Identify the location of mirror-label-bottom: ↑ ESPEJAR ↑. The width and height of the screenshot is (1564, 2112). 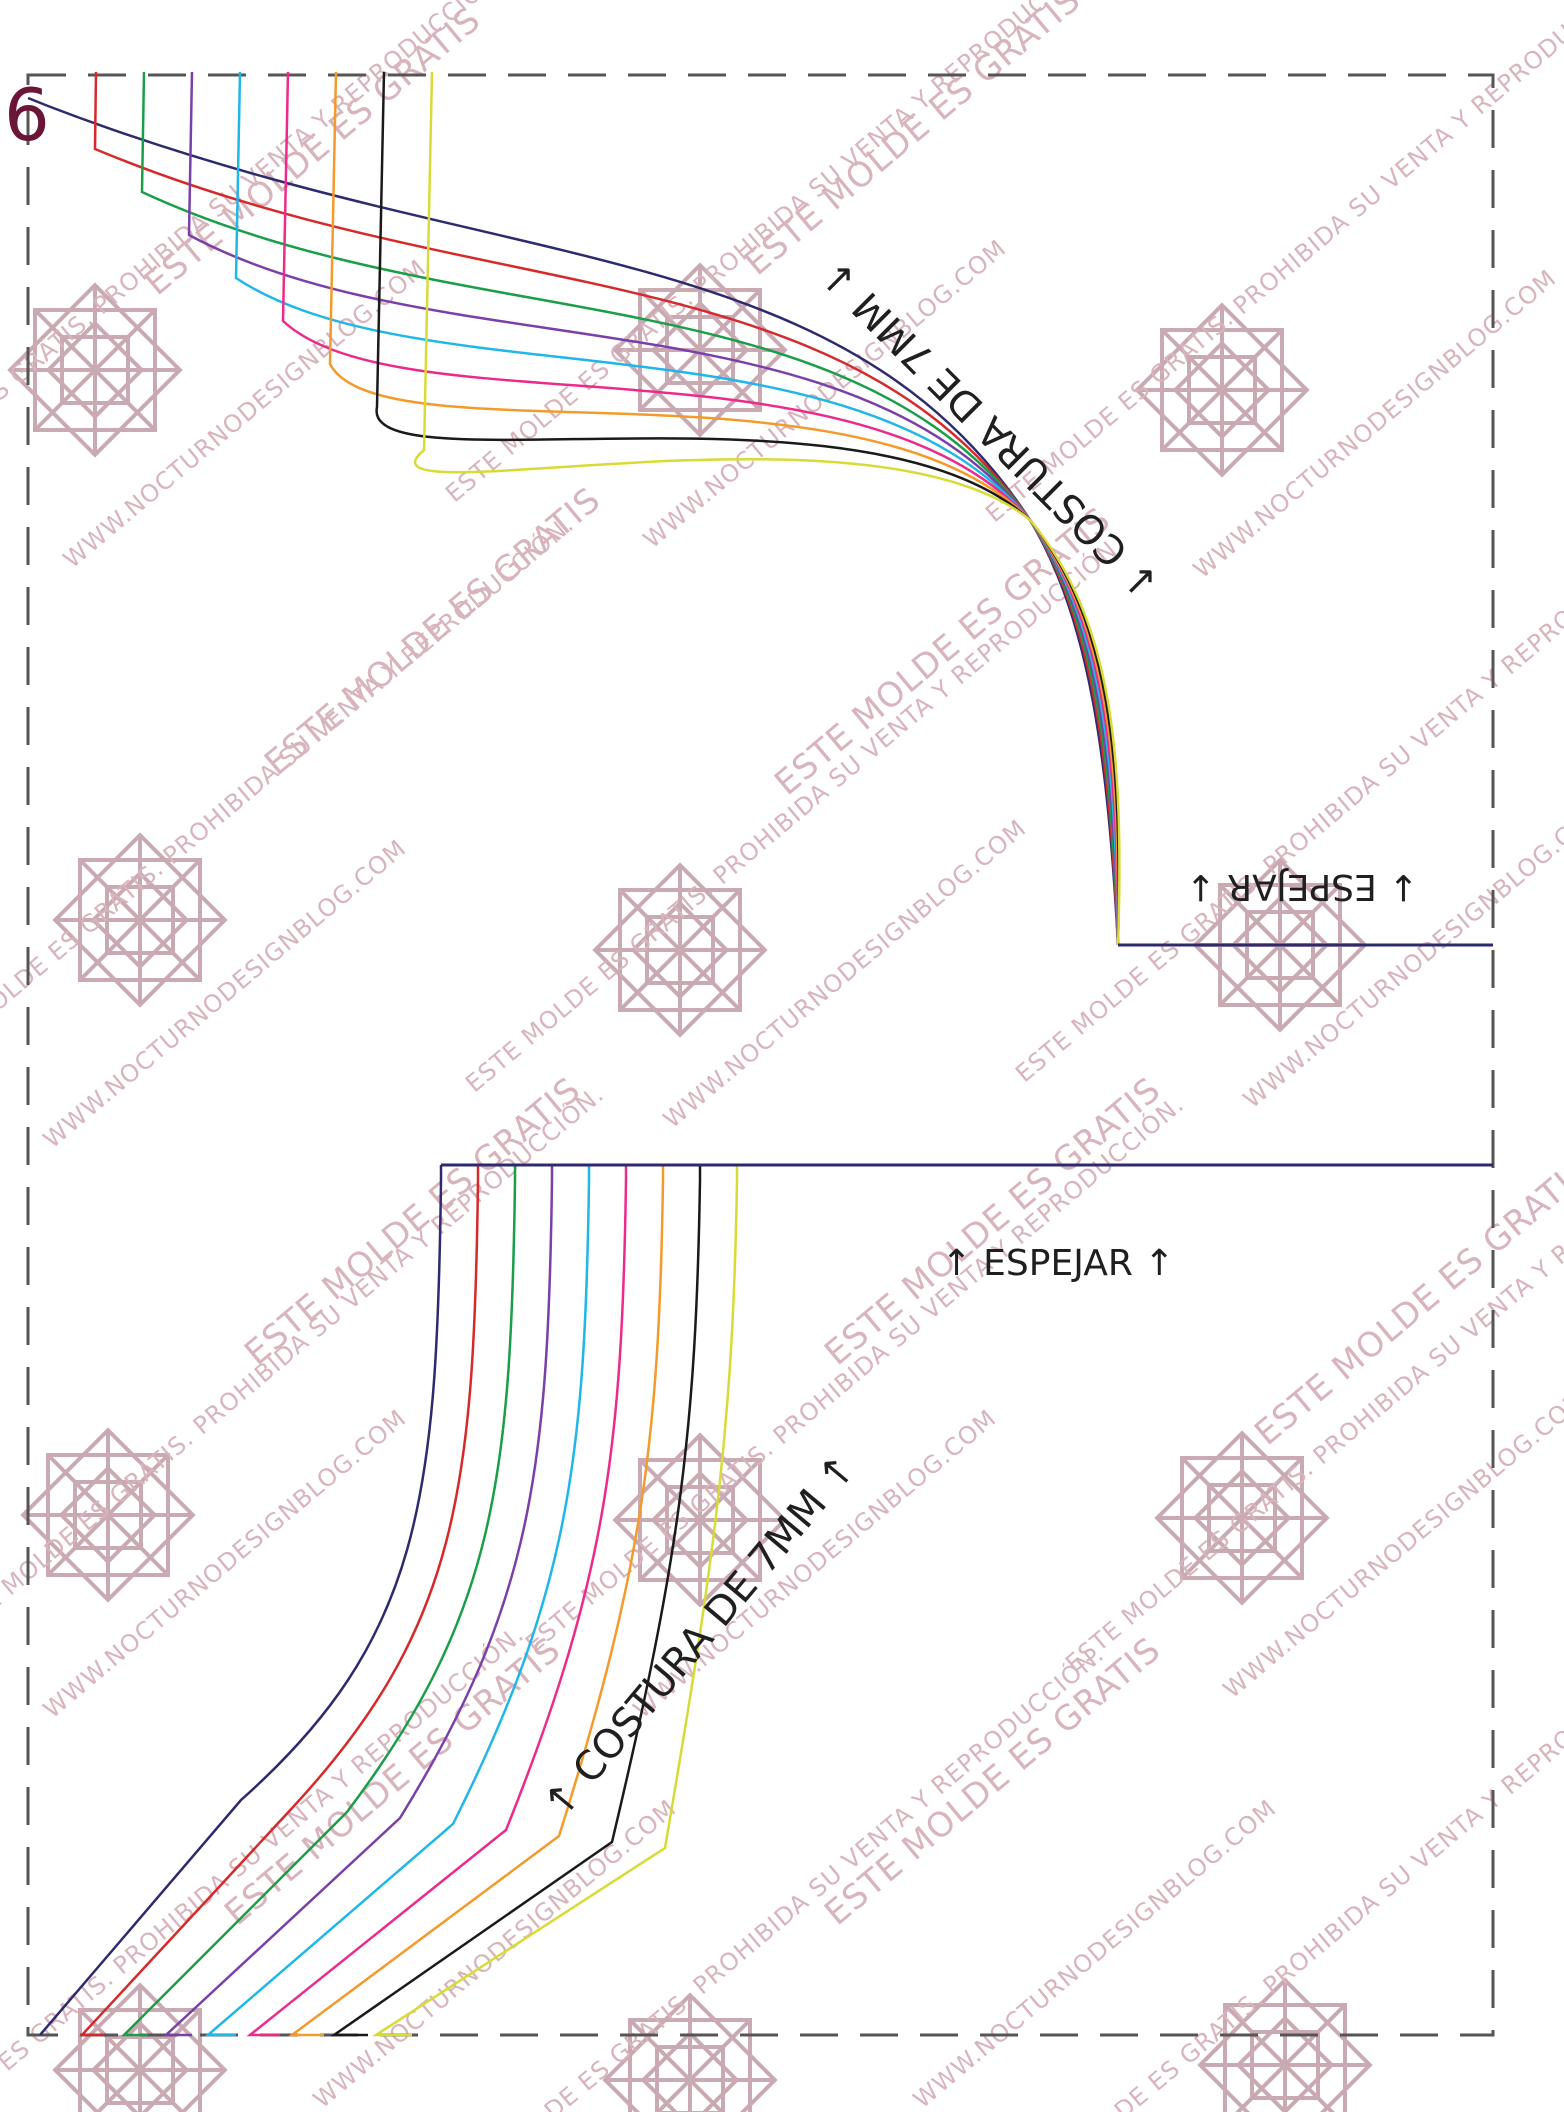
(1058, 1263).